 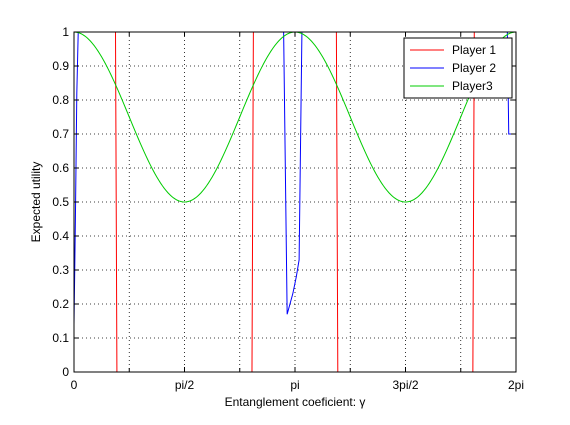 I want to click on y-axis-label: Expected utility, so click(x=36, y=202).